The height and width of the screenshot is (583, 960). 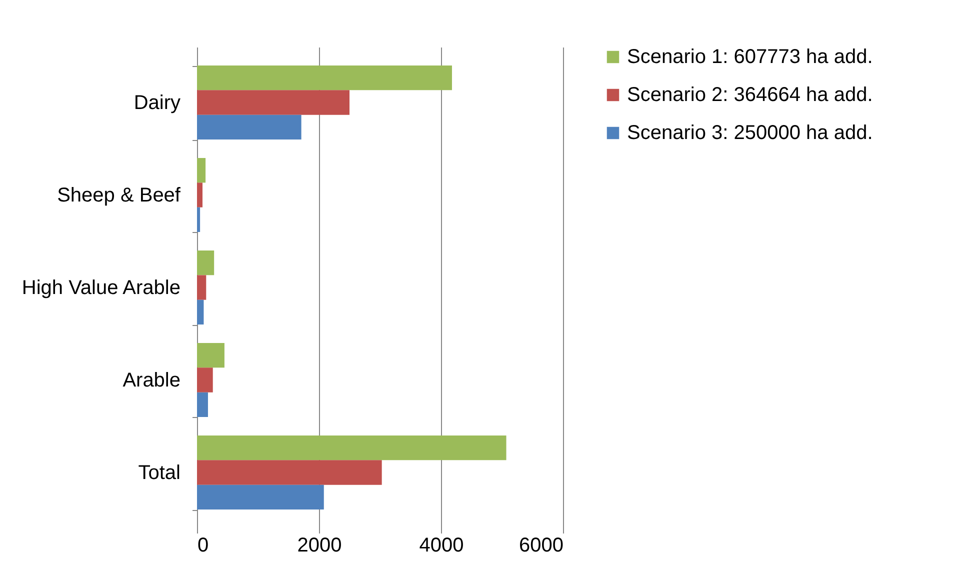 I want to click on x-tick-label: 6000, so click(x=541, y=545).